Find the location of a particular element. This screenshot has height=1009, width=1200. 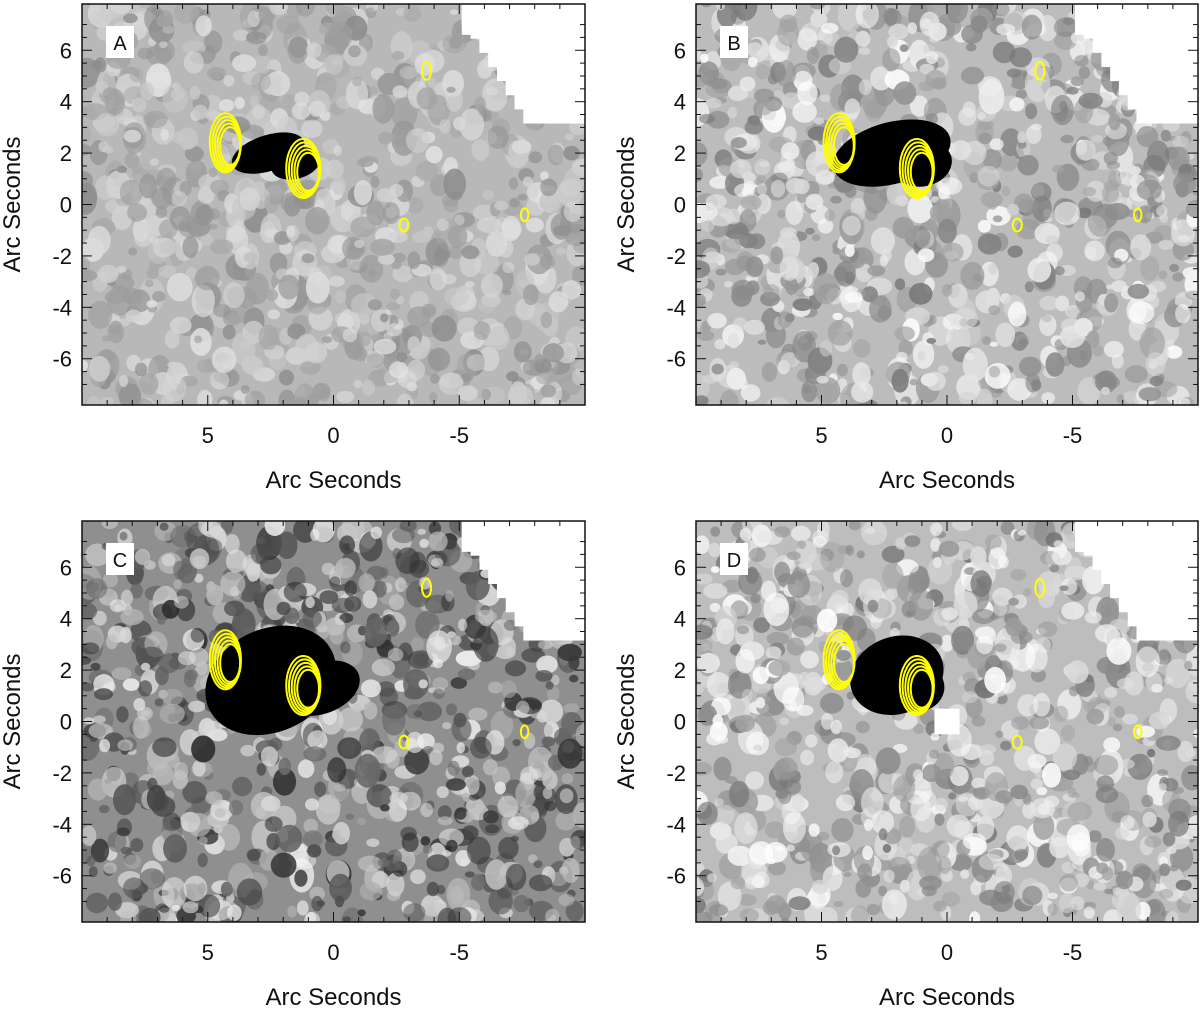

panel-label: B is located at coordinates (733, 44).